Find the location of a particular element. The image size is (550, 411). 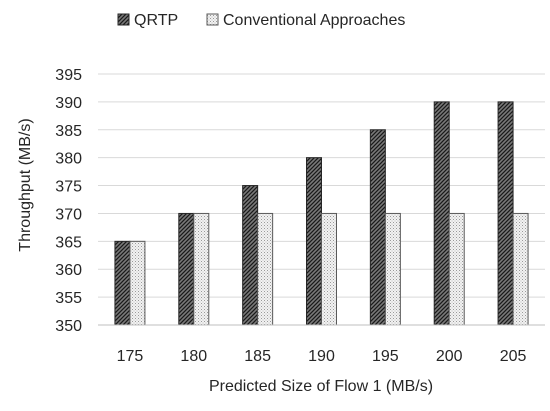

legend-swatch-conventional is located at coordinates (212, 19).